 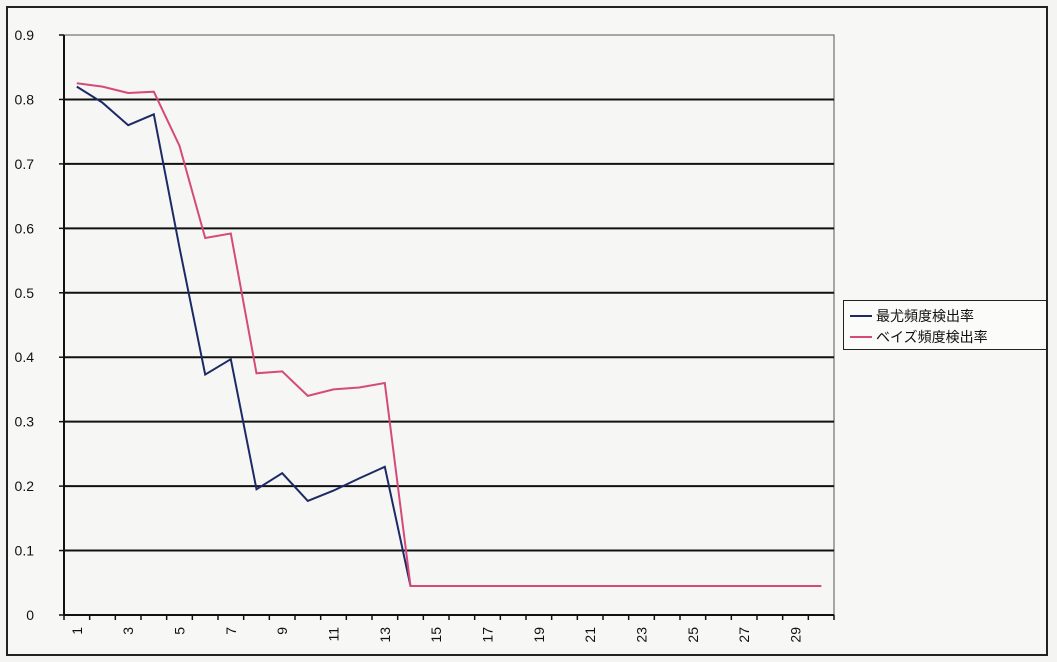 I want to click on legend-label-series-2: ベイズ頻度検出率, so click(x=932, y=336).